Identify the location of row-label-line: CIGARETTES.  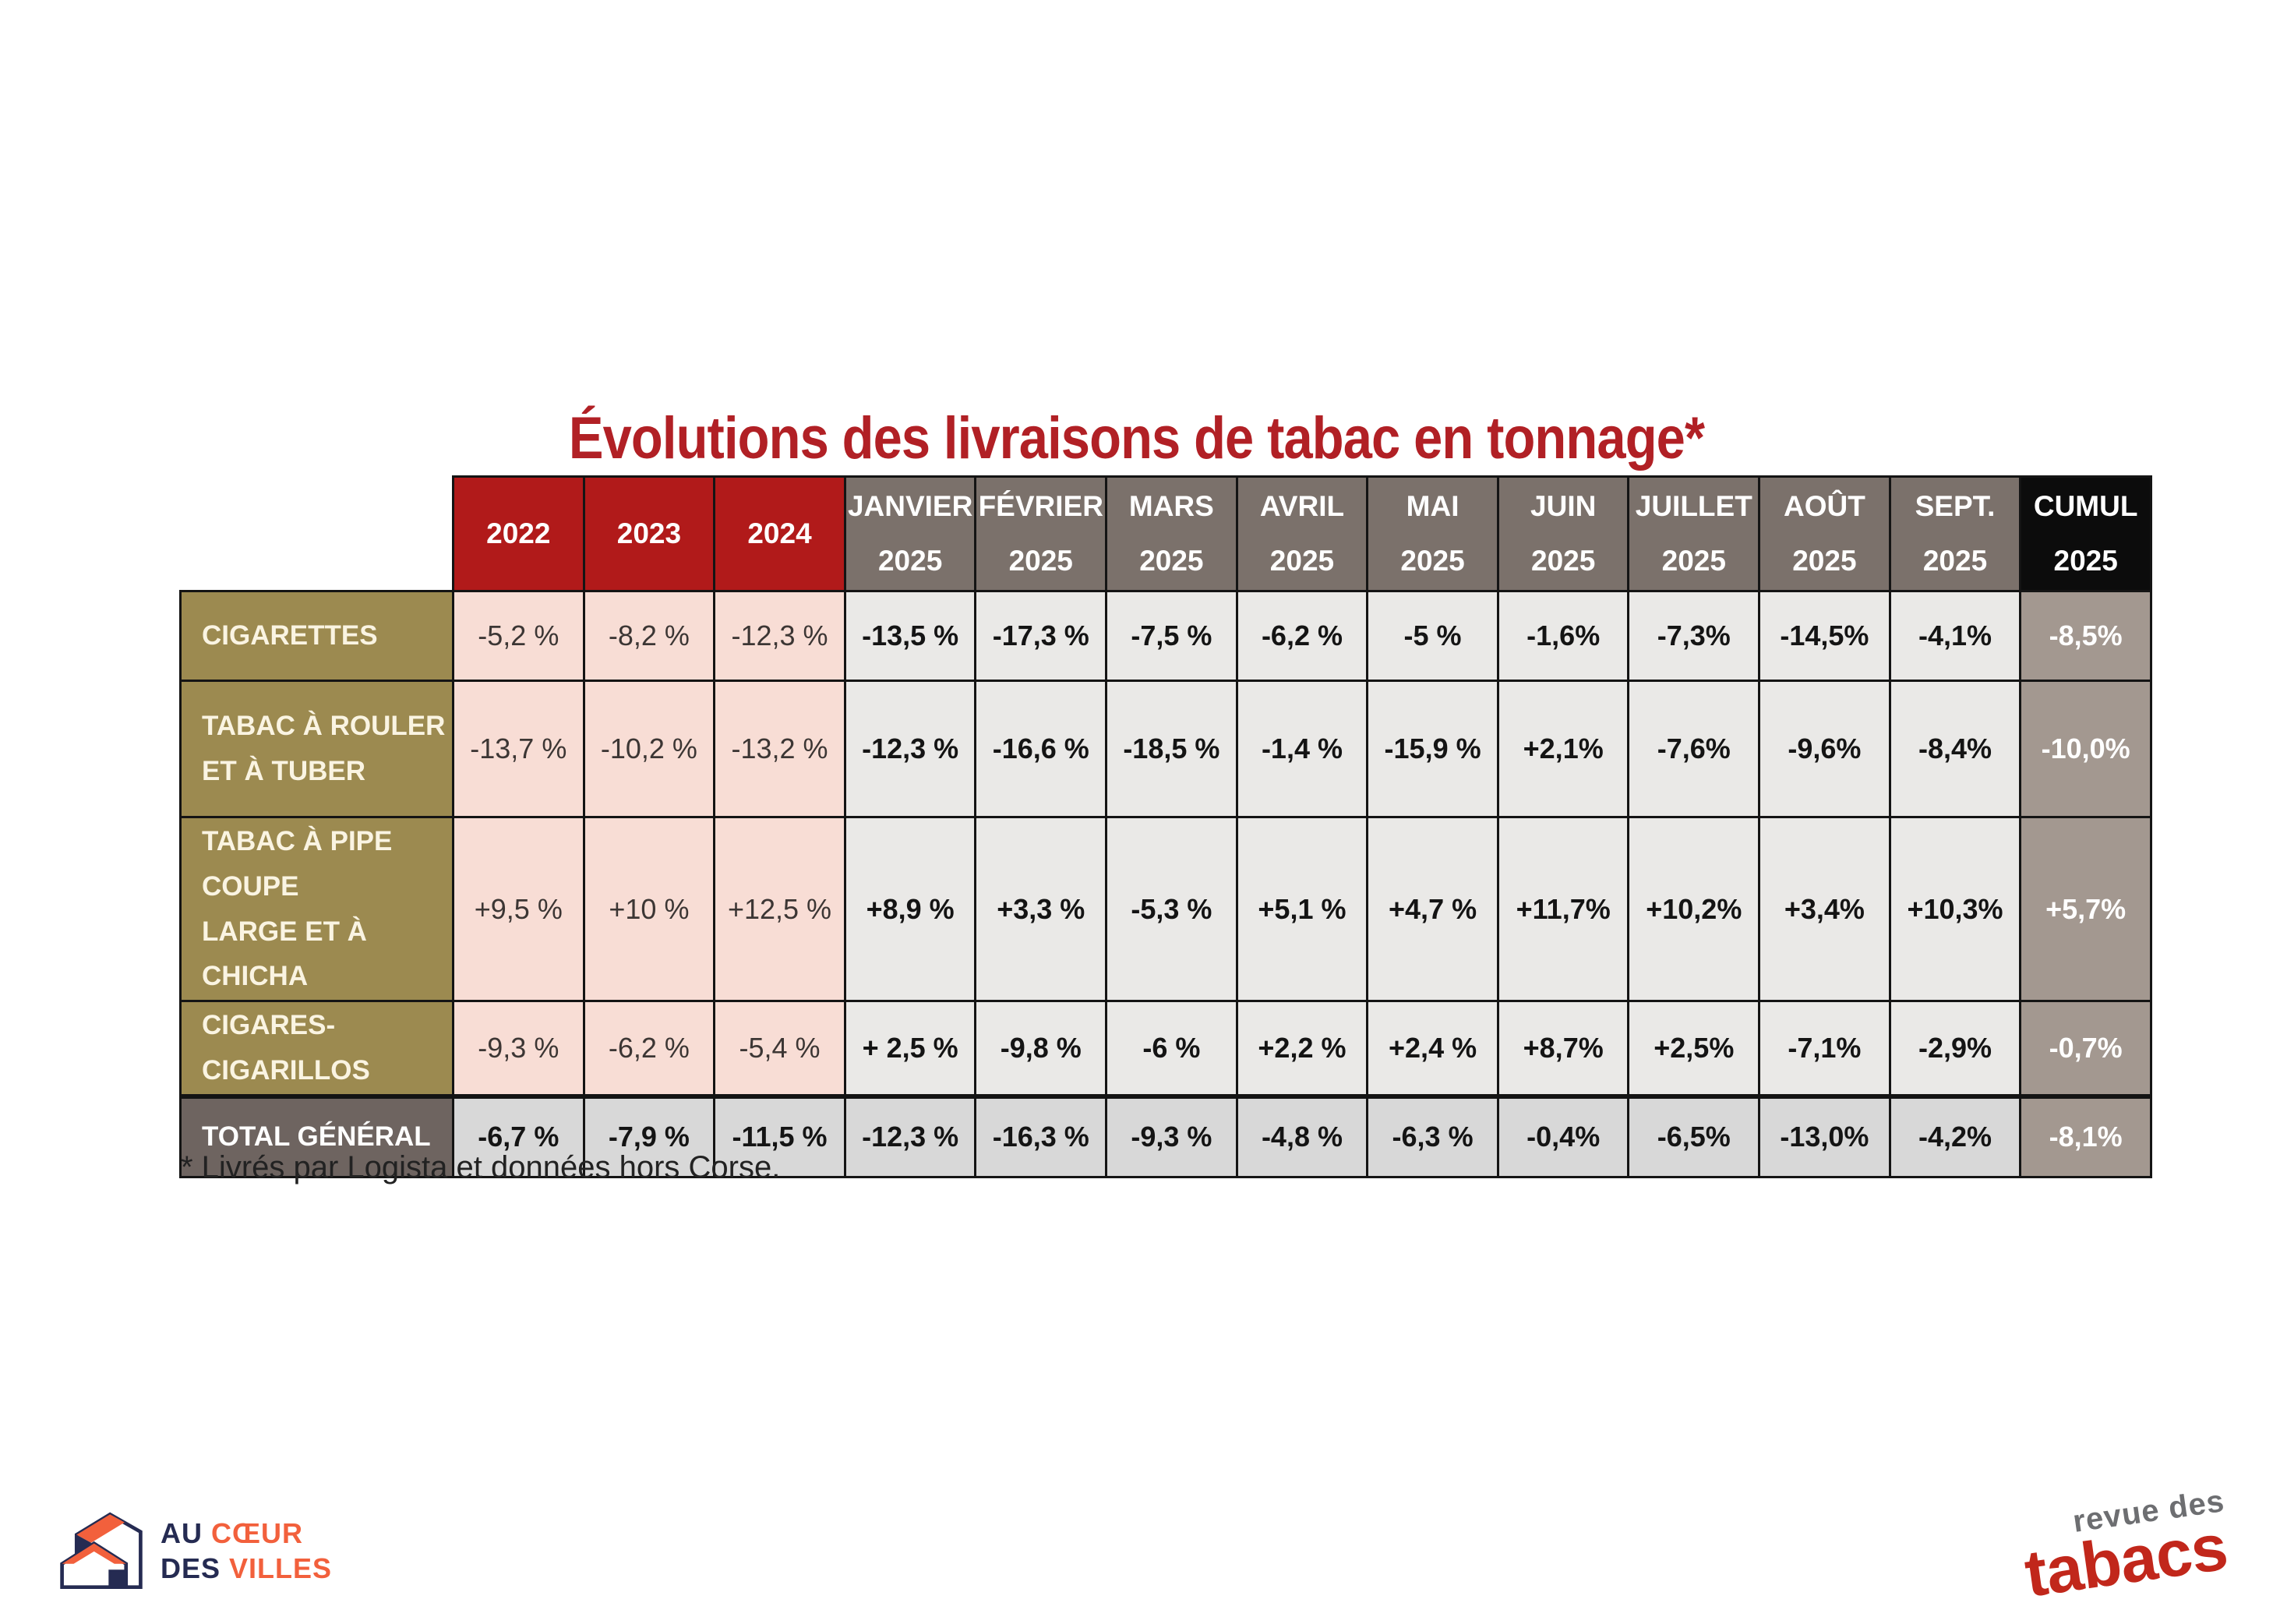
(290, 635).